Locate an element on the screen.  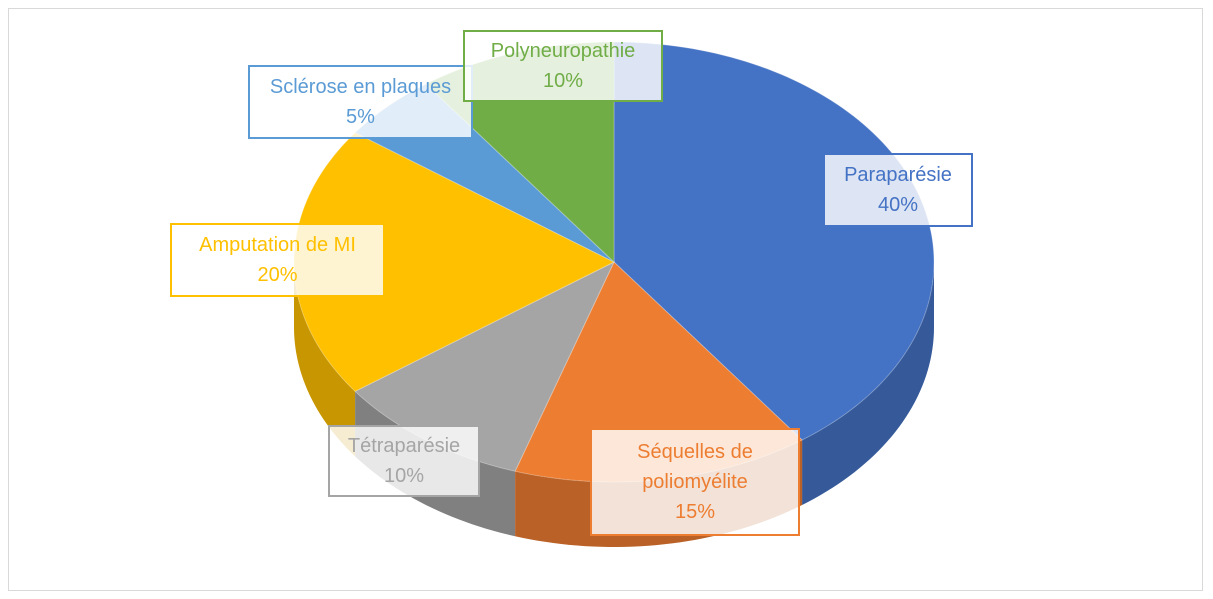
data-label: Sclérose en plaques 5% is located at coordinates (360, 102).